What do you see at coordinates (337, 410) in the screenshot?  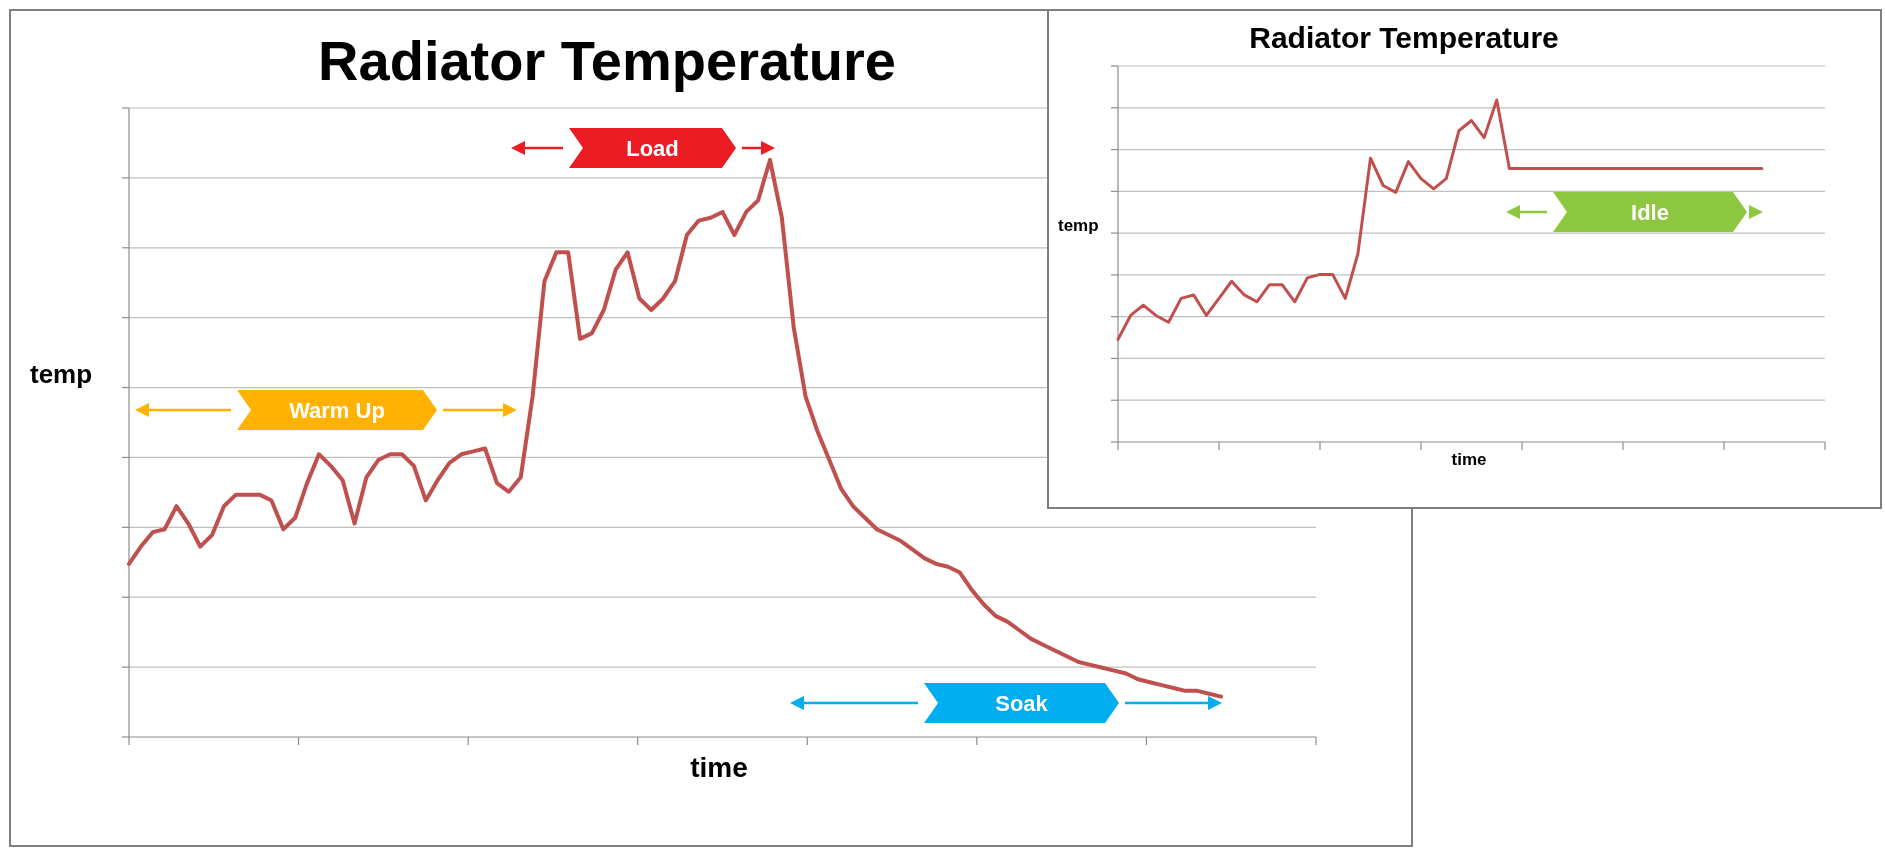 I see `annotation: Warm Up` at bounding box center [337, 410].